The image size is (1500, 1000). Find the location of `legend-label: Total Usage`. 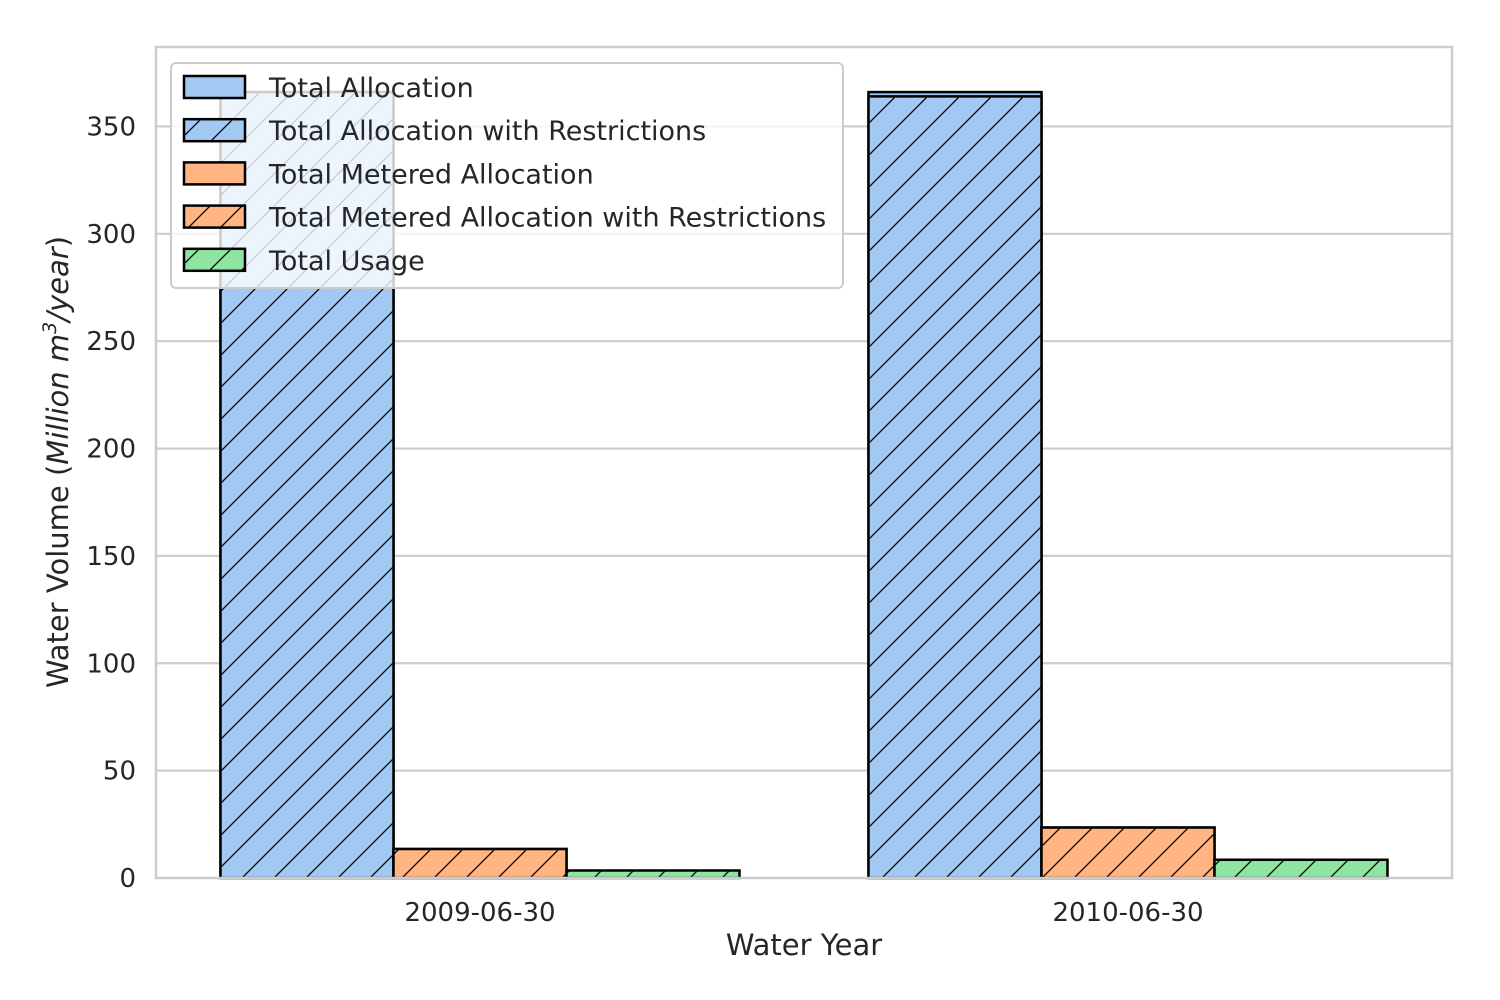

legend-label: Total Usage is located at coordinates (346, 261).